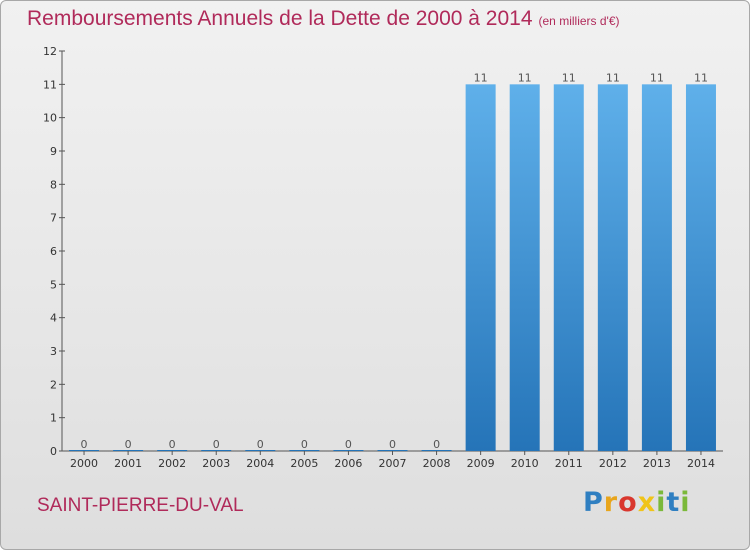 This screenshot has height=550, width=750. Describe the element at coordinates (613, 463) in the screenshot. I see `x-tick-label: 2012` at that location.